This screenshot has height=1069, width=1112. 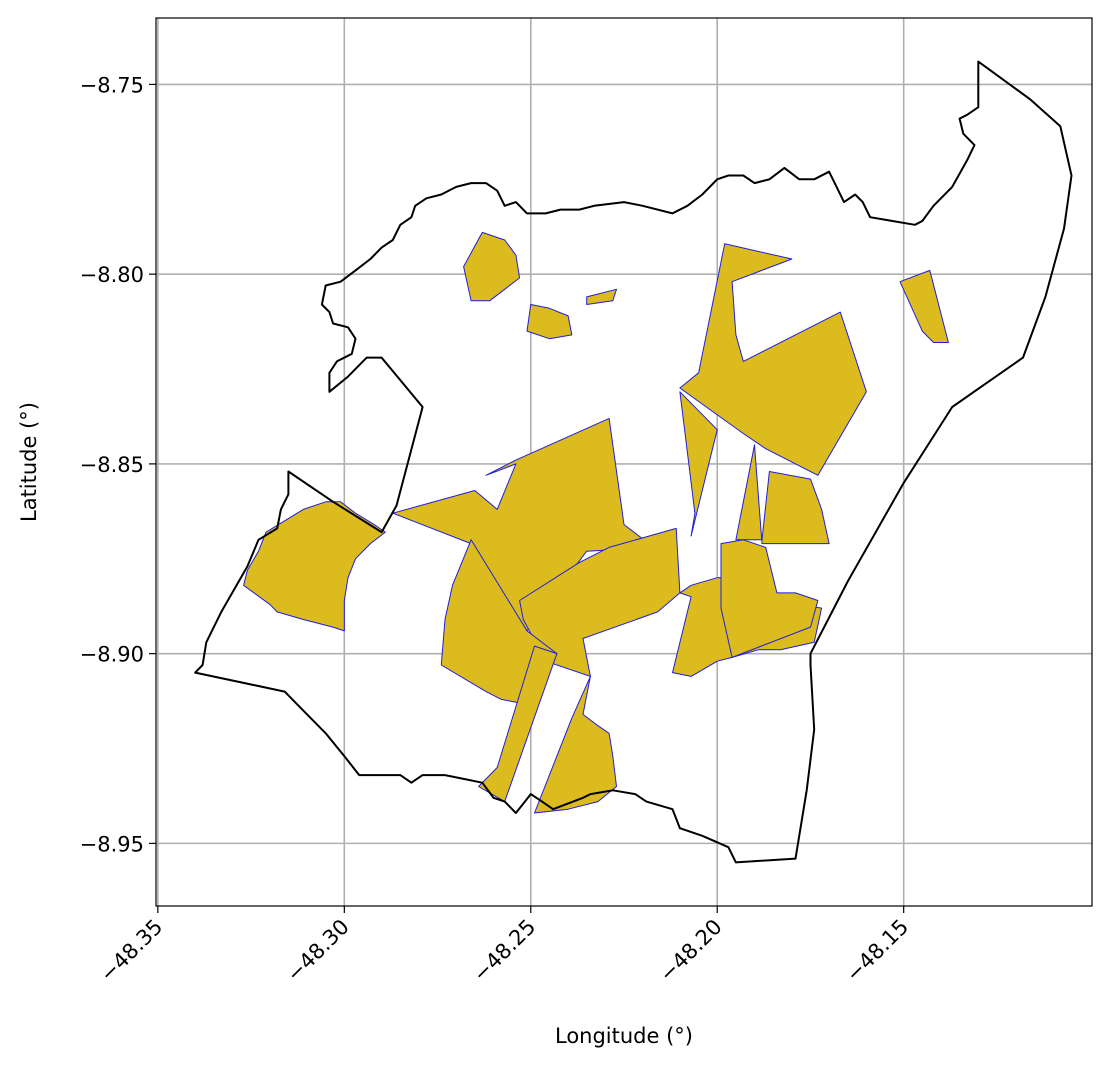 I want to click on y-tick-label: −8.90, so click(x=112, y=655).